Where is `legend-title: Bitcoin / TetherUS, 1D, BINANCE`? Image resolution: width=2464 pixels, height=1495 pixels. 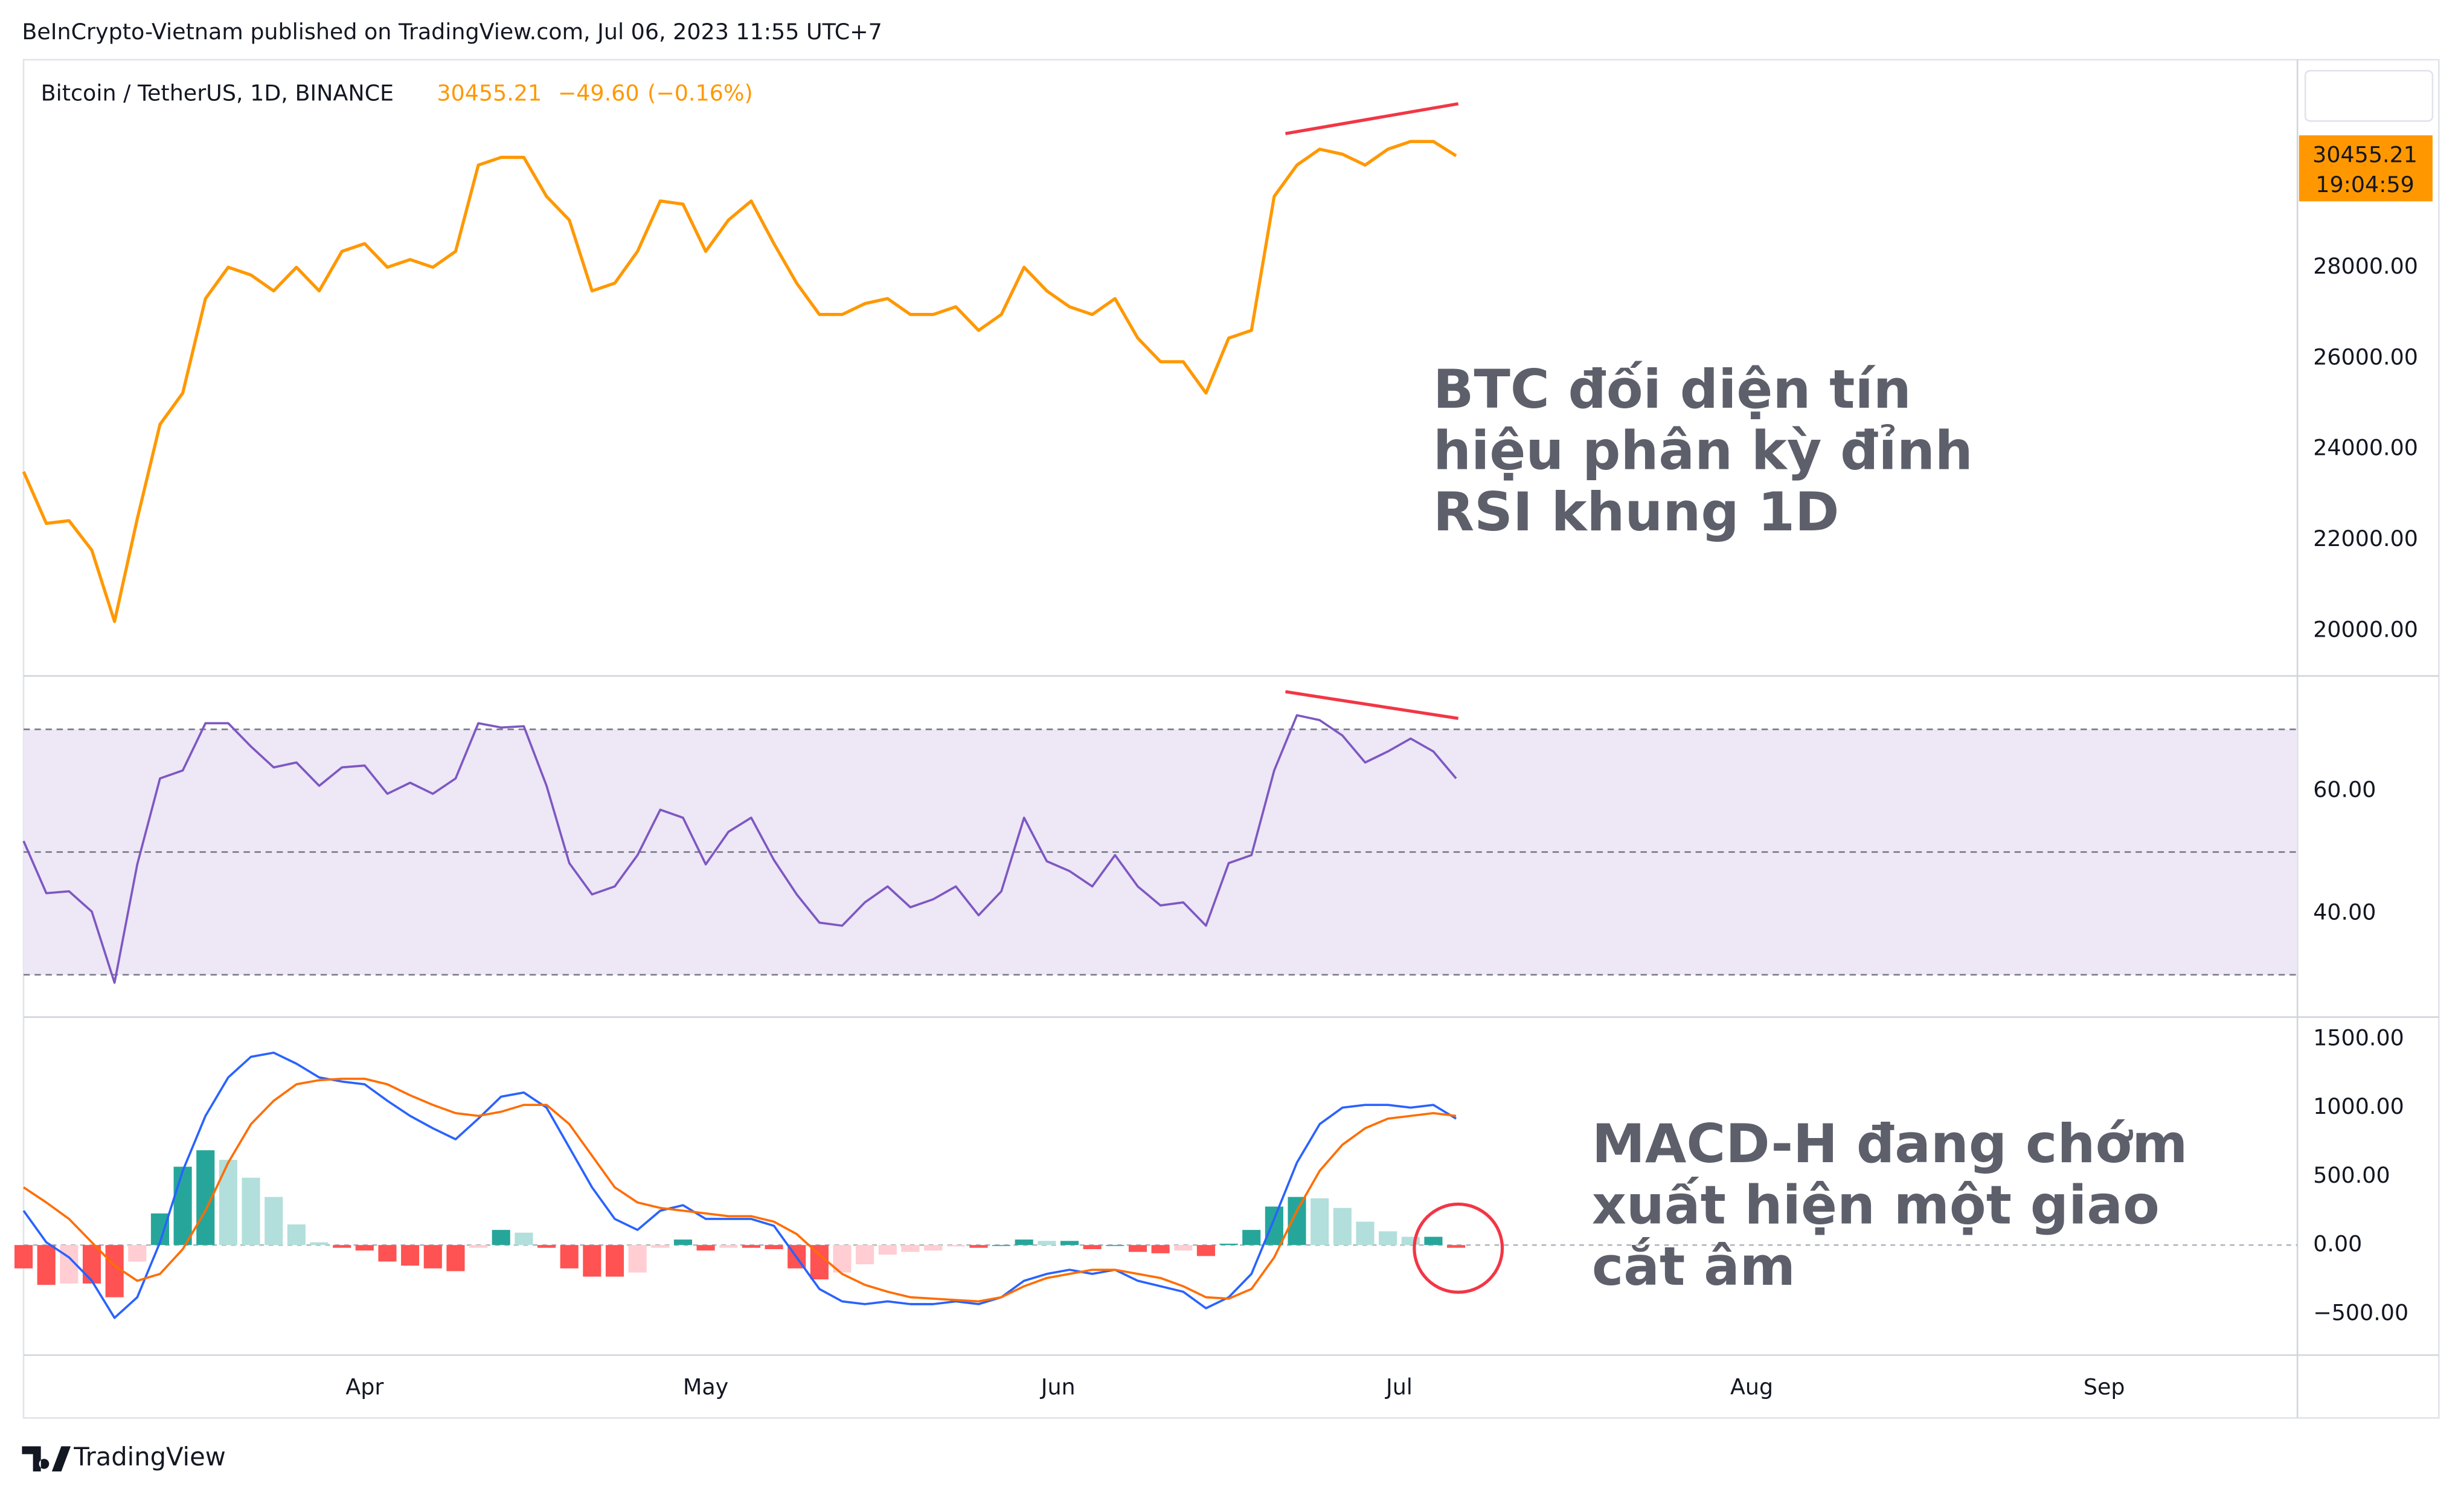 legend-title: Bitcoin / TetherUS, 1D, BINANCE is located at coordinates (217, 93).